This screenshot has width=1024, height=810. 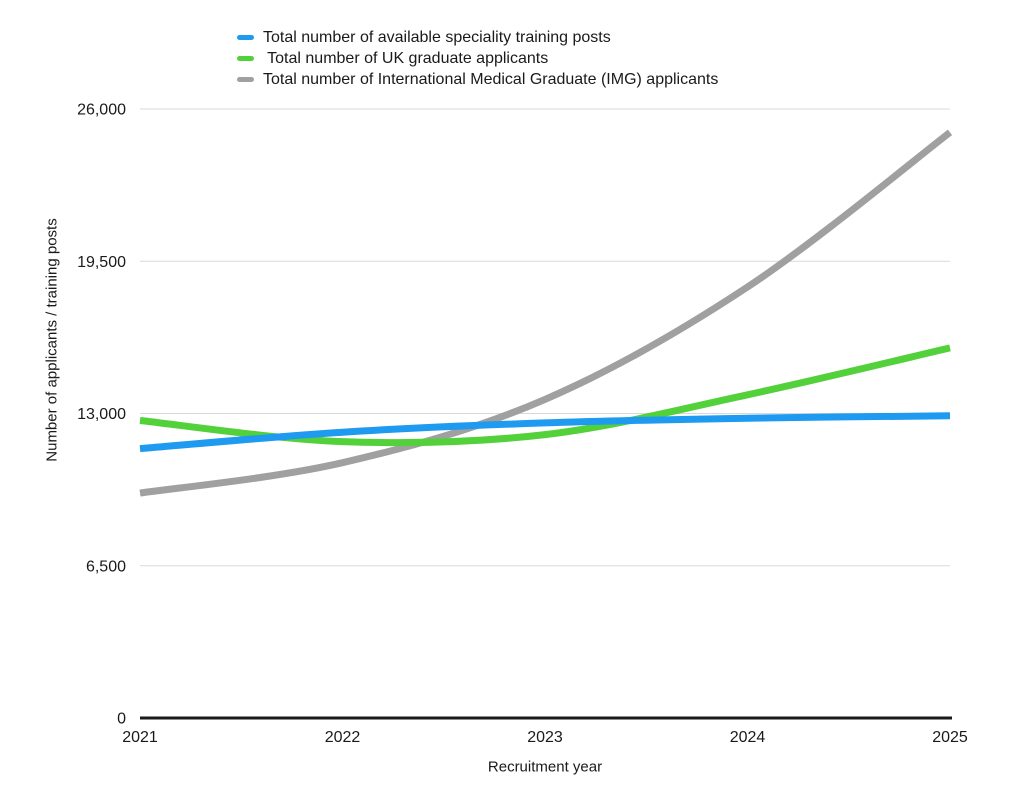 I want to click on legend-label-uk-graduates: Total number of UK graduate applicants, so click(x=406, y=58).